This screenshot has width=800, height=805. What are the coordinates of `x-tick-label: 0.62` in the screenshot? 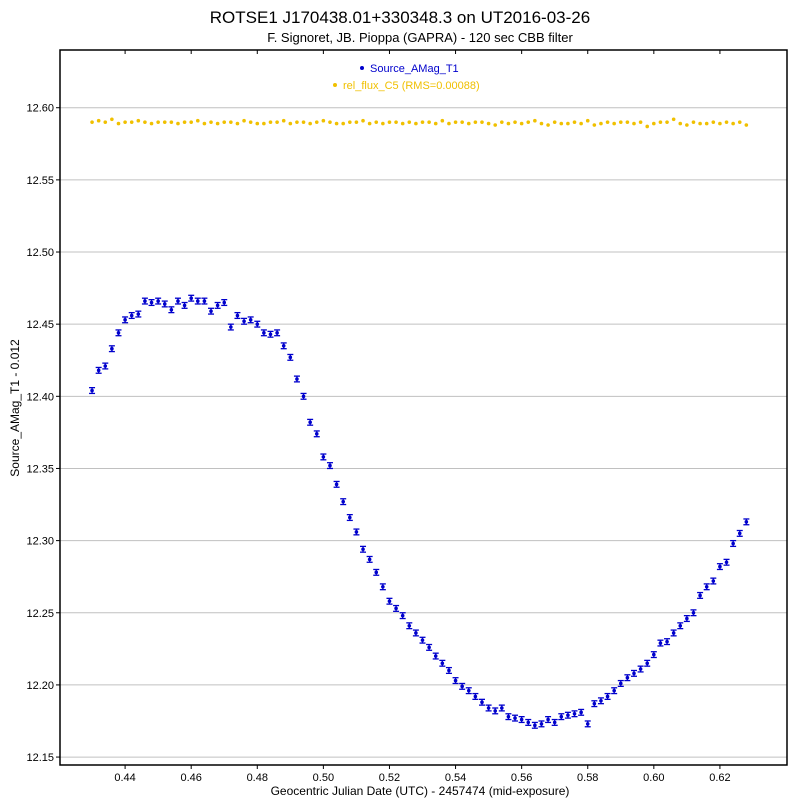 It's located at (719, 778).